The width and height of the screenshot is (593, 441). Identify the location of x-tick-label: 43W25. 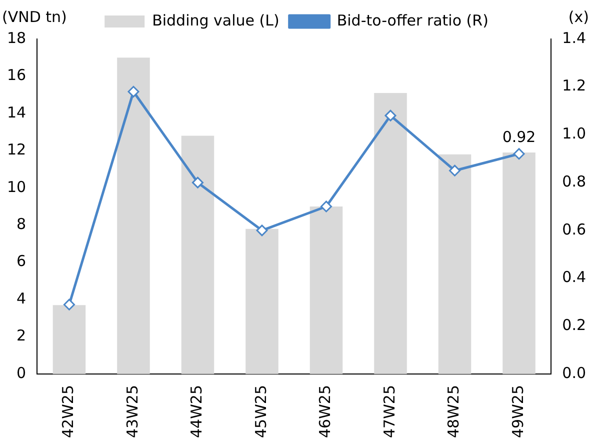
(132, 411).